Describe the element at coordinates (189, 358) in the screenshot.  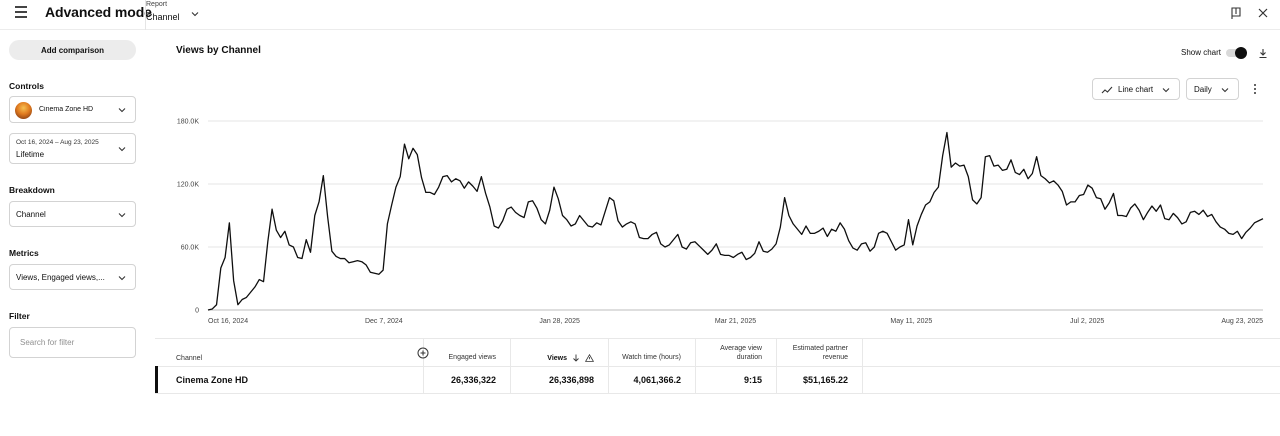
I see `column-header-label: Channel` at that location.